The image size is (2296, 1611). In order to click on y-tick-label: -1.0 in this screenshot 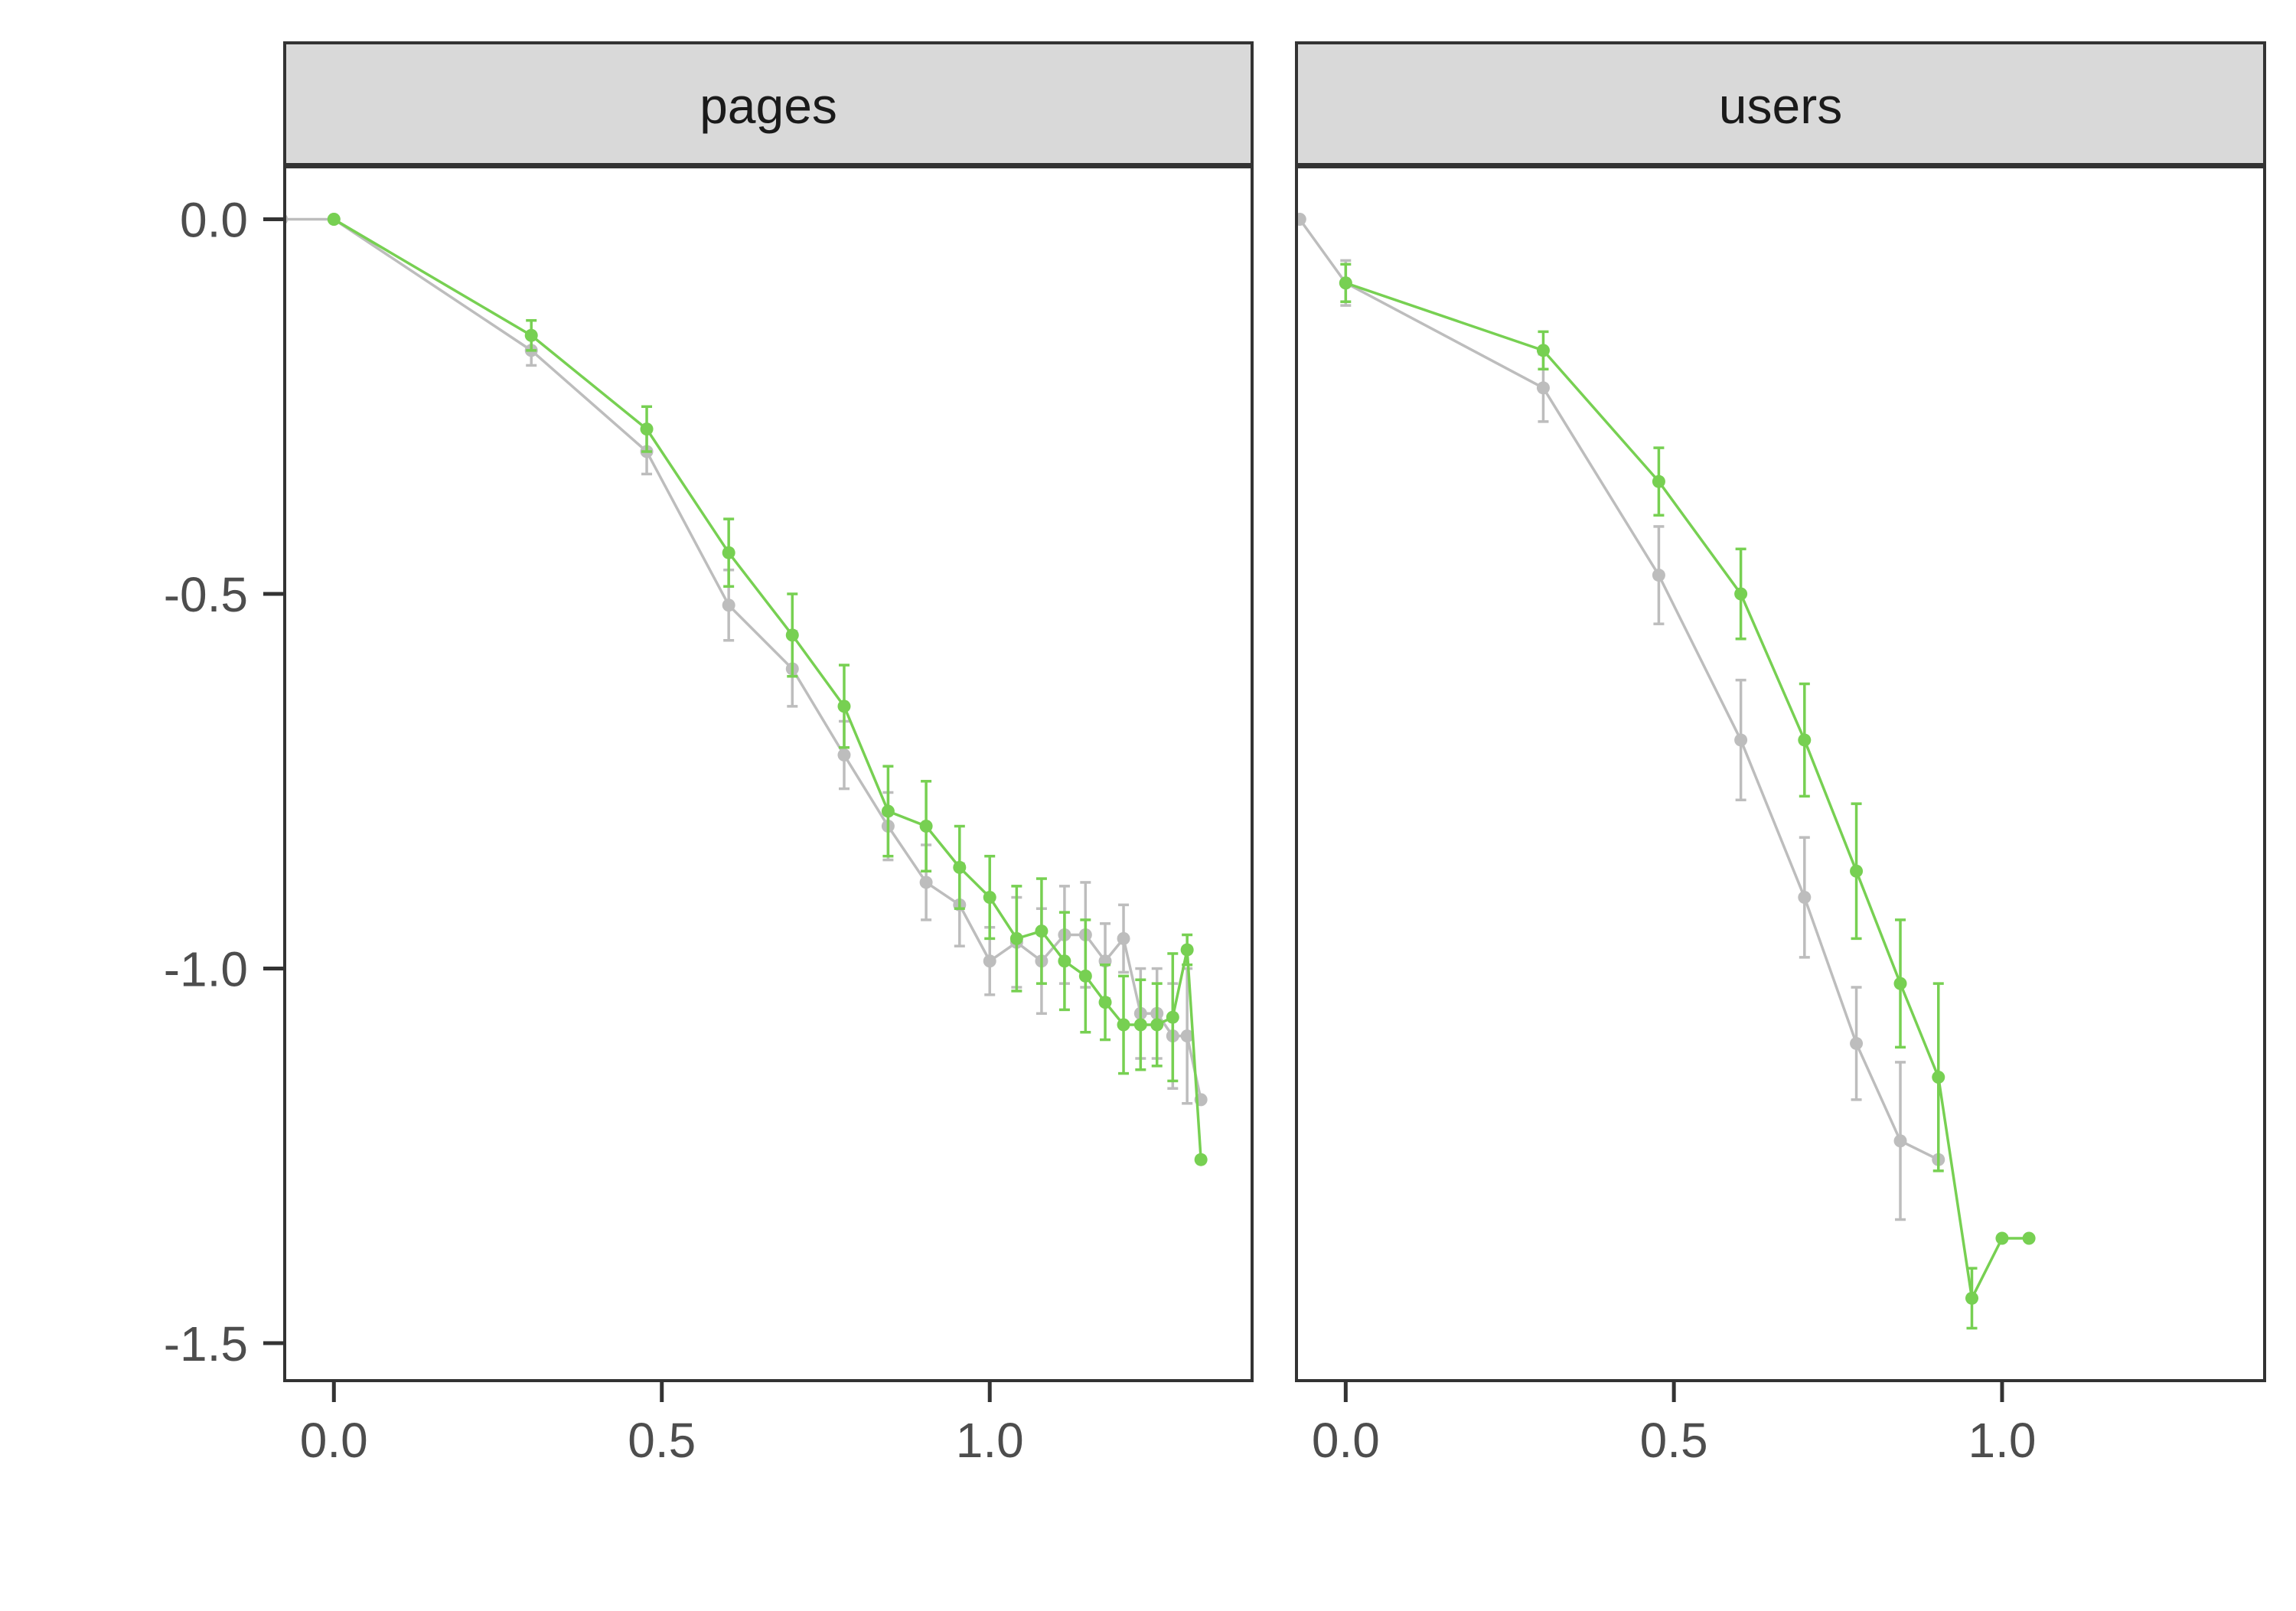, I will do `click(206, 969)`.